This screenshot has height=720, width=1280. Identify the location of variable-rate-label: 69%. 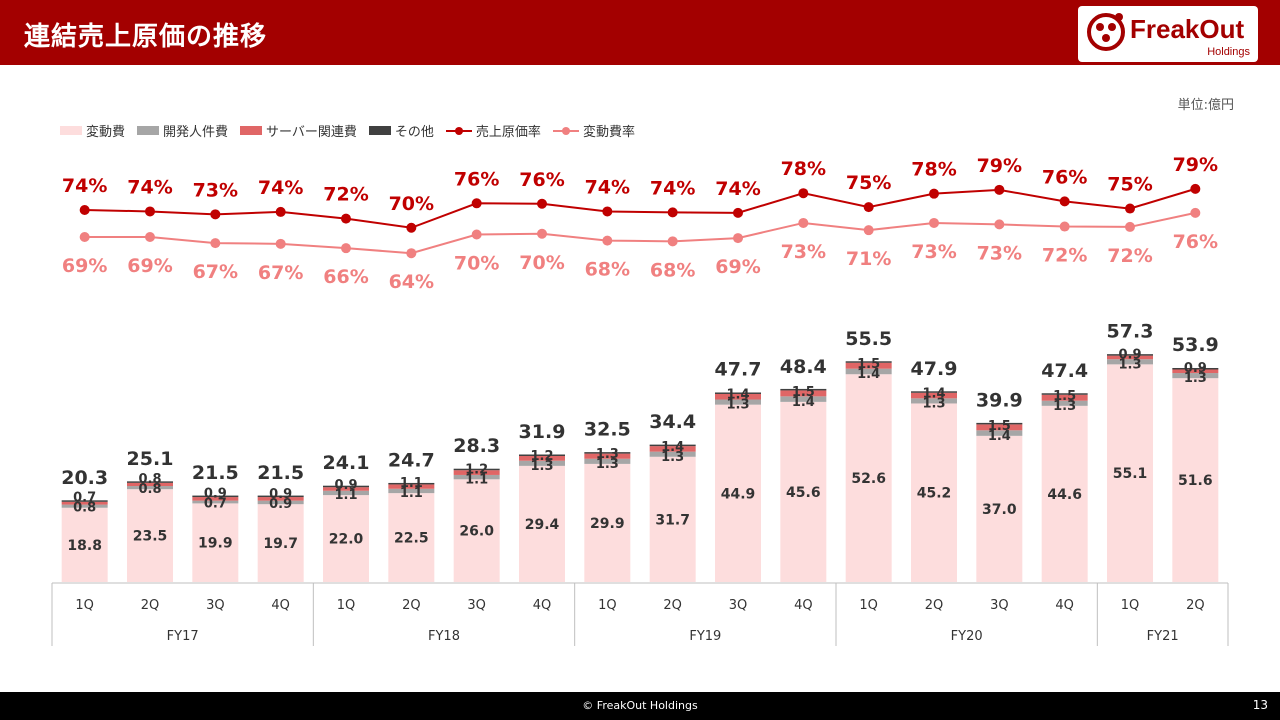
(84, 266).